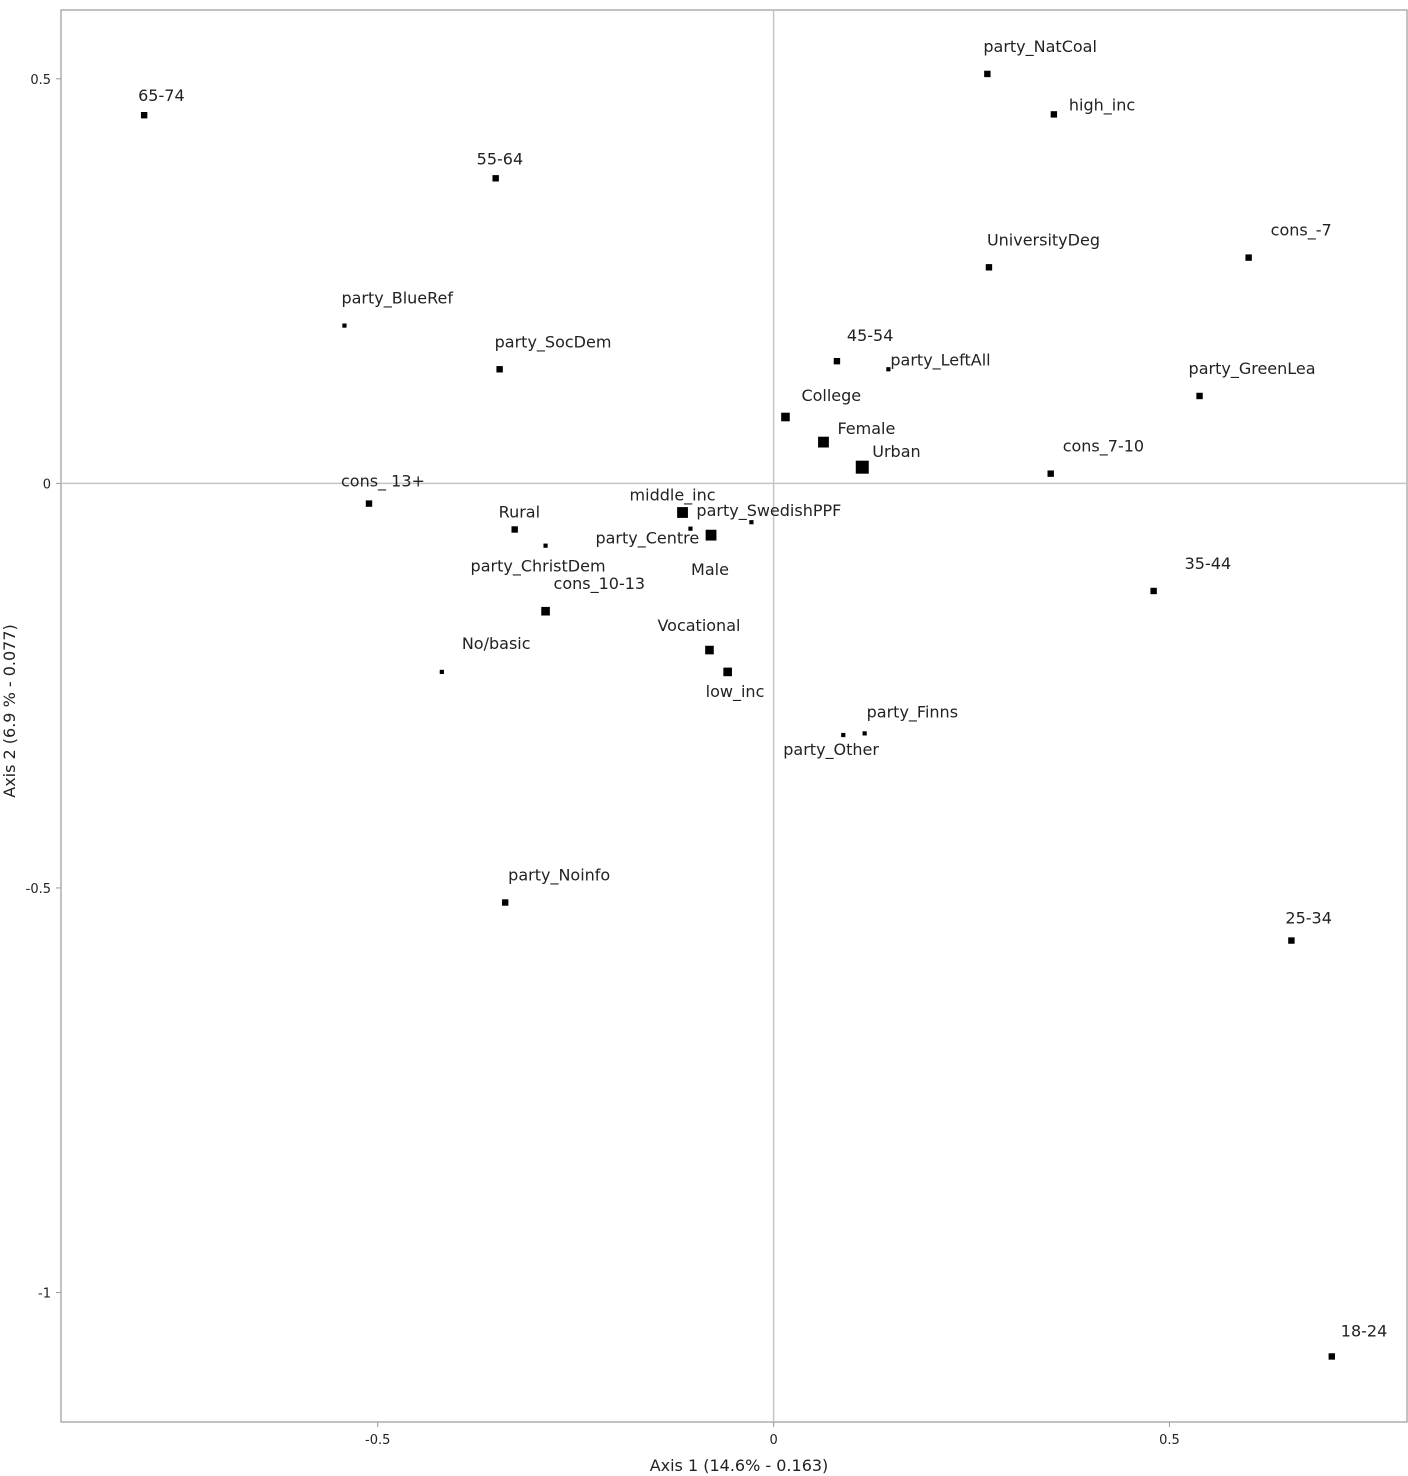 The height and width of the screenshot is (1476, 1408). I want to click on label-cons-13: cons_ 13+, so click(383, 482).